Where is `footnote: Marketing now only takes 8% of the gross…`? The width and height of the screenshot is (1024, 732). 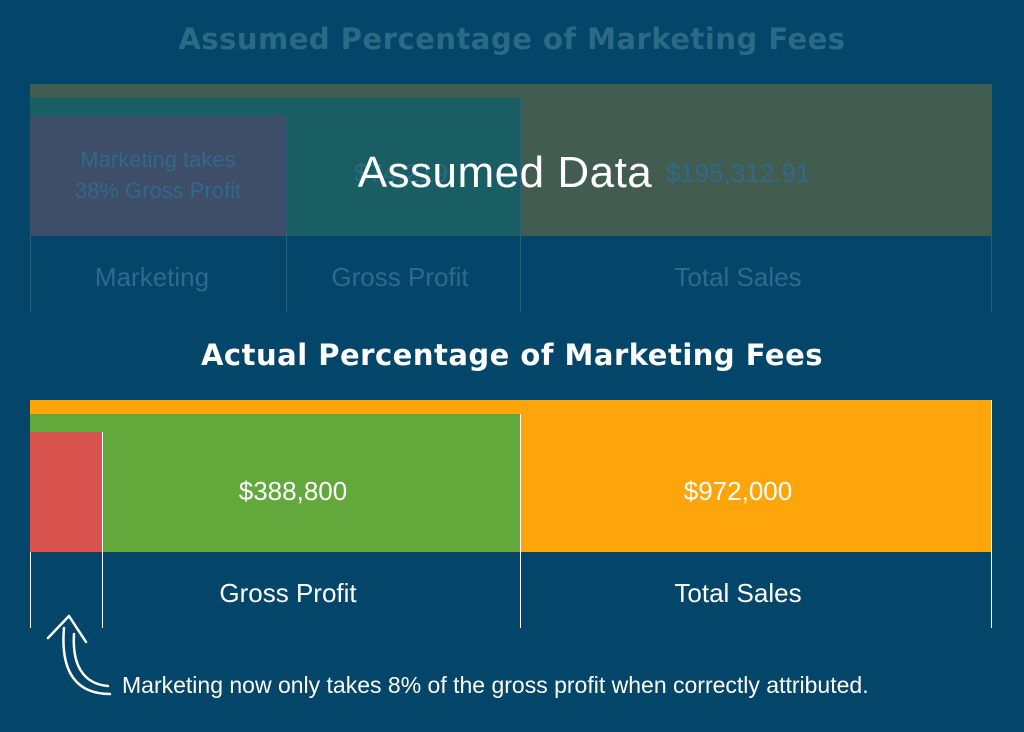
footnote: Marketing now only takes 8% of the gross… is located at coordinates (495, 685).